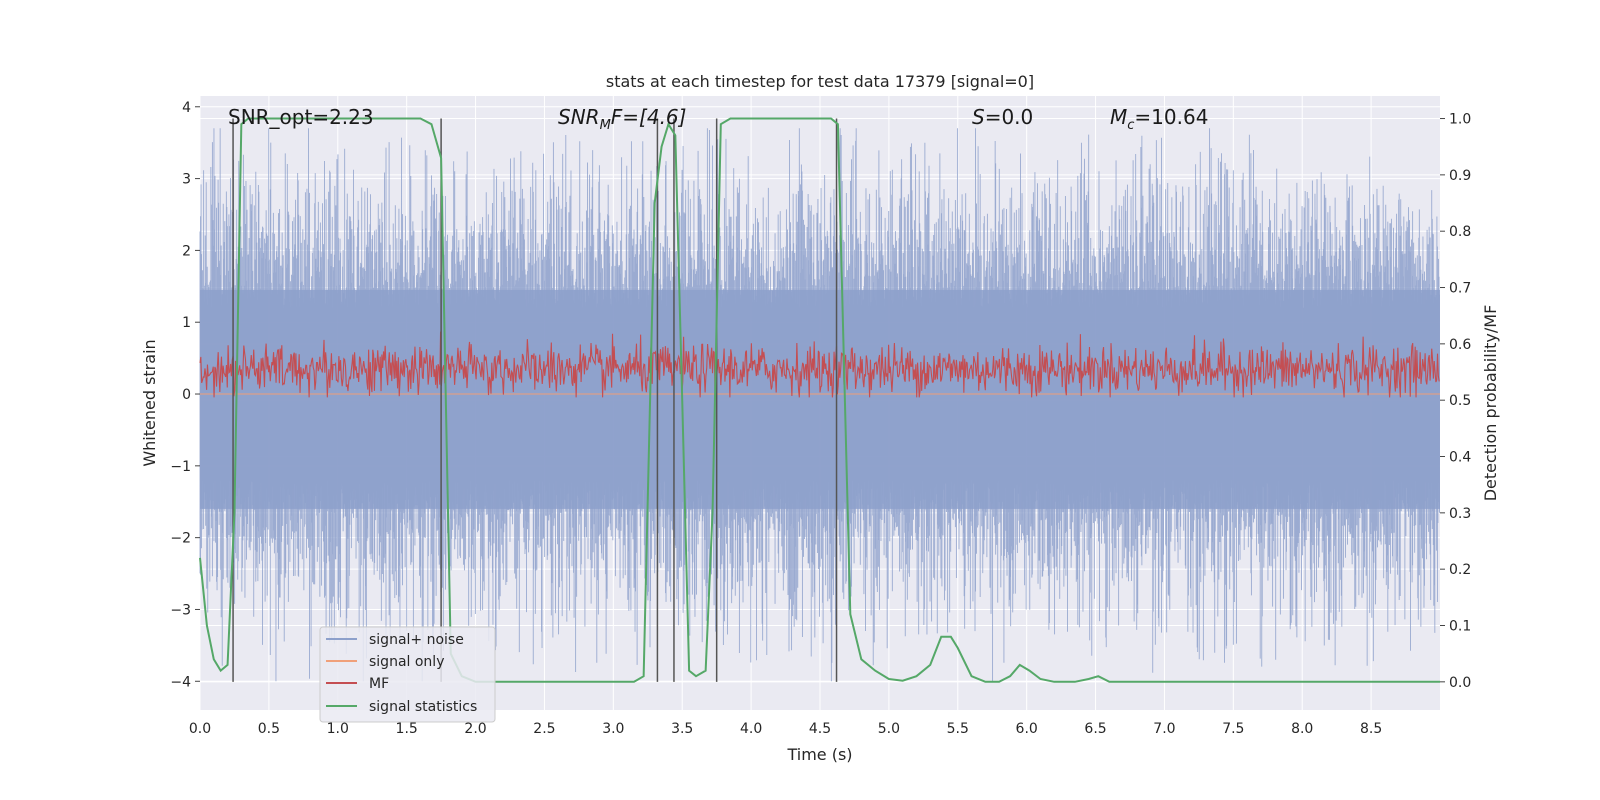 This screenshot has width=1600, height=800. I want to click on x-tick-label: 0.5, so click(269, 729).